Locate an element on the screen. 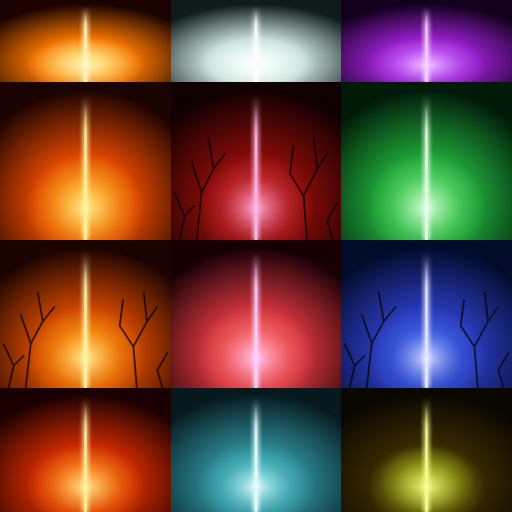 The image size is (512, 512). tile-green-art is located at coordinates (426, 161).